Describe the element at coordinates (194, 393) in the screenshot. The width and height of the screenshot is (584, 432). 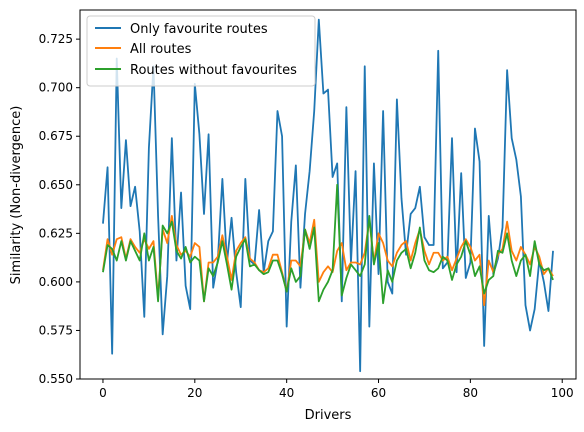
I see `x-tick-label: 20` at that location.